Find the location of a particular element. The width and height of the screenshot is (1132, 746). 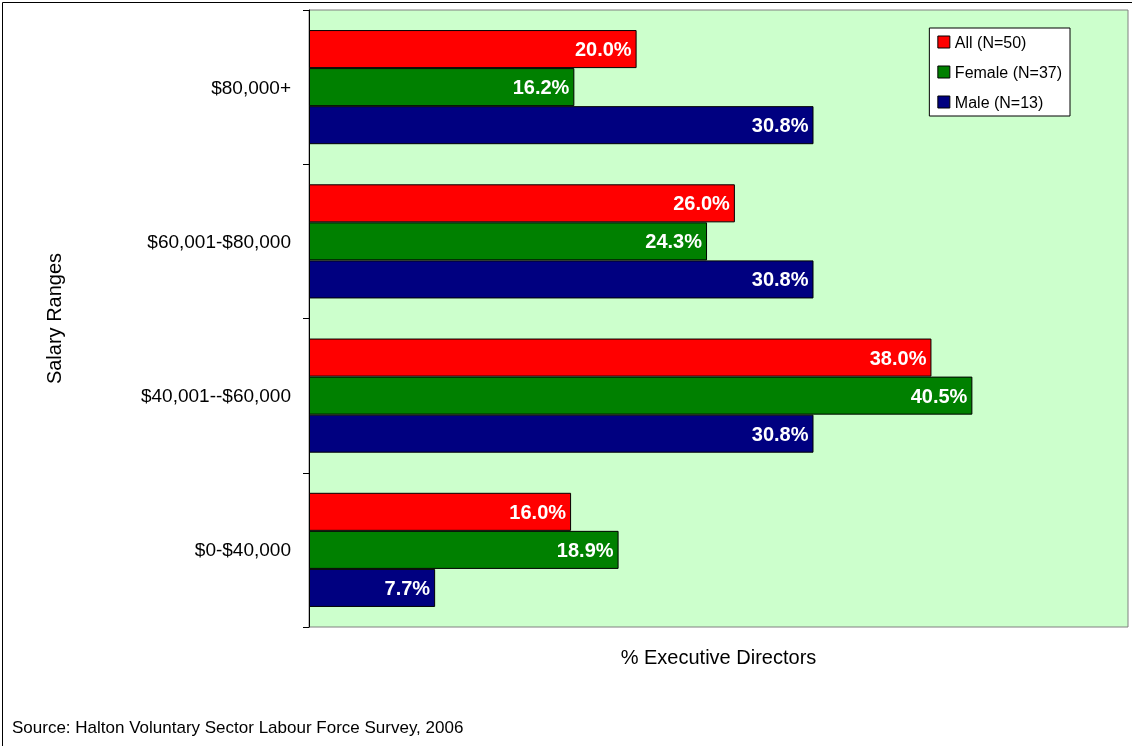

data-label: 20.0% is located at coordinates (603, 49).